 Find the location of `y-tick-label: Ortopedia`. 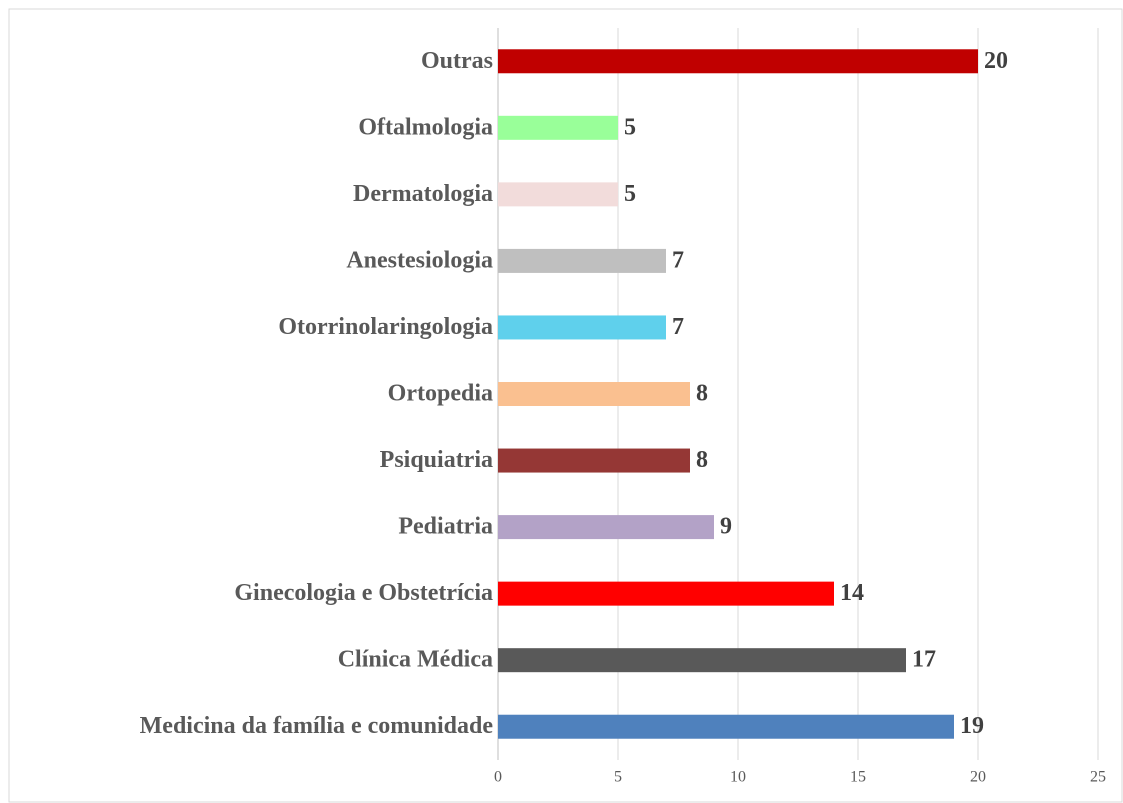

y-tick-label: Ortopedia is located at coordinates (440, 394).